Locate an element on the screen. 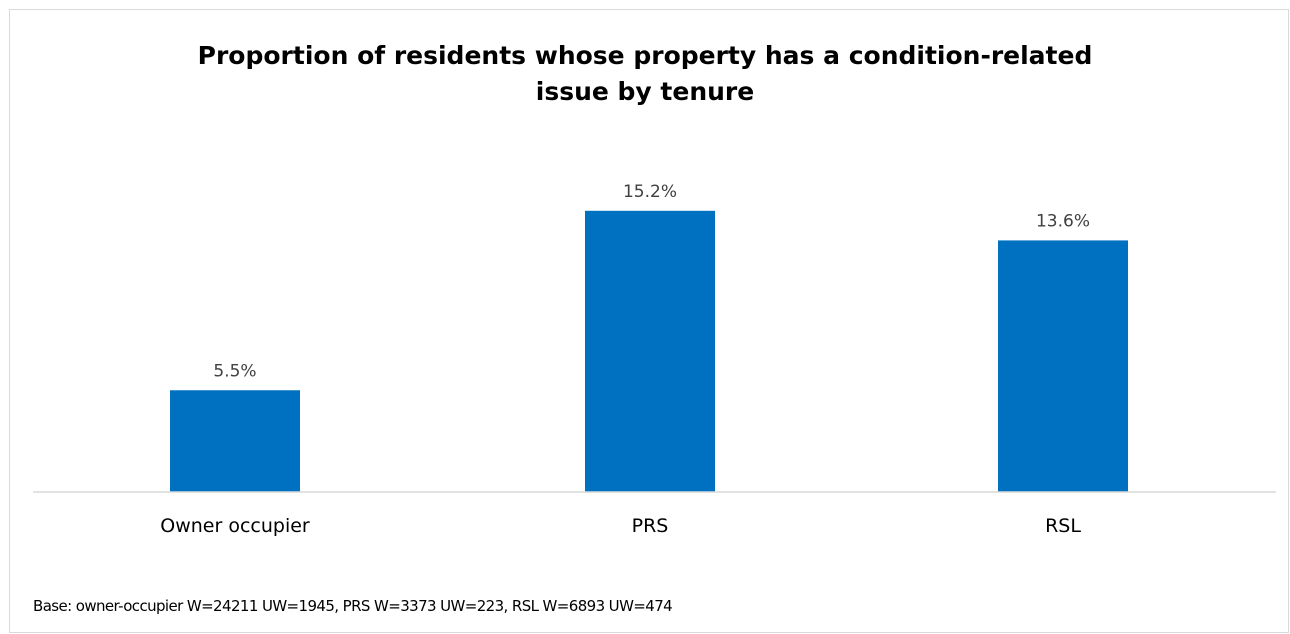 Image resolution: width=1290 pixels, height=634 pixels. bar-owner-occupier is located at coordinates (235, 441).